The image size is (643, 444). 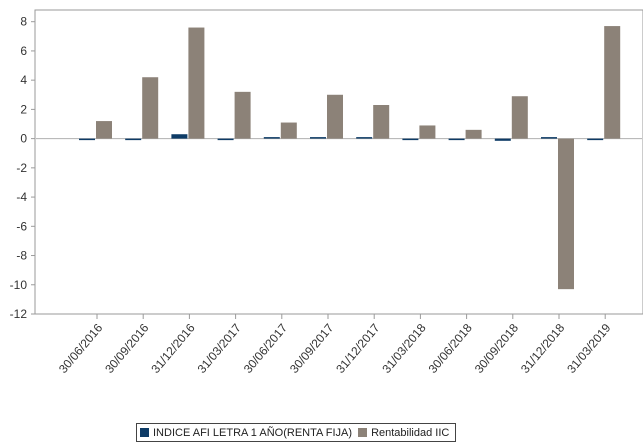 What do you see at coordinates (23, 22) in the screenshot?
I see `y-tick-label: 8` at bounding box center [23, 22].